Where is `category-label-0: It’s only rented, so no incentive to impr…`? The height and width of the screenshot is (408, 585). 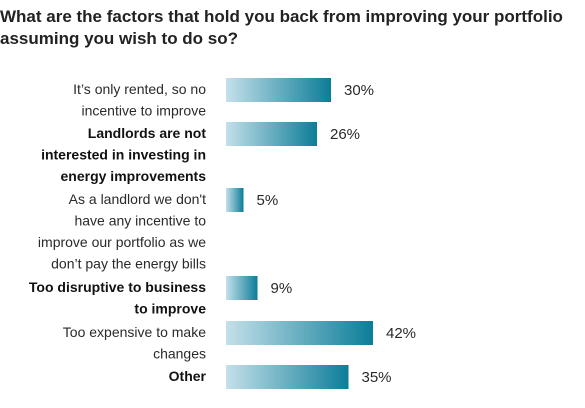 category-label-0: It’s only rented, so no incentive to impr… is located at coordinates (139, 100).